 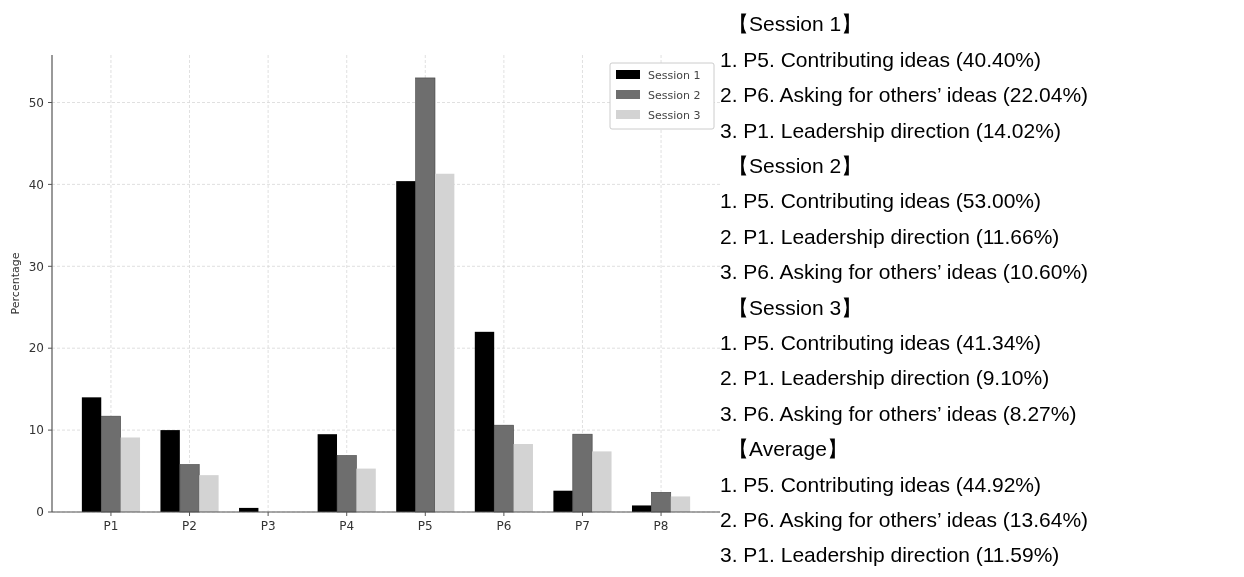 I want to click on annotation: 1. P5. Contributing ideas (53.00%), so click(x=881, y=201).